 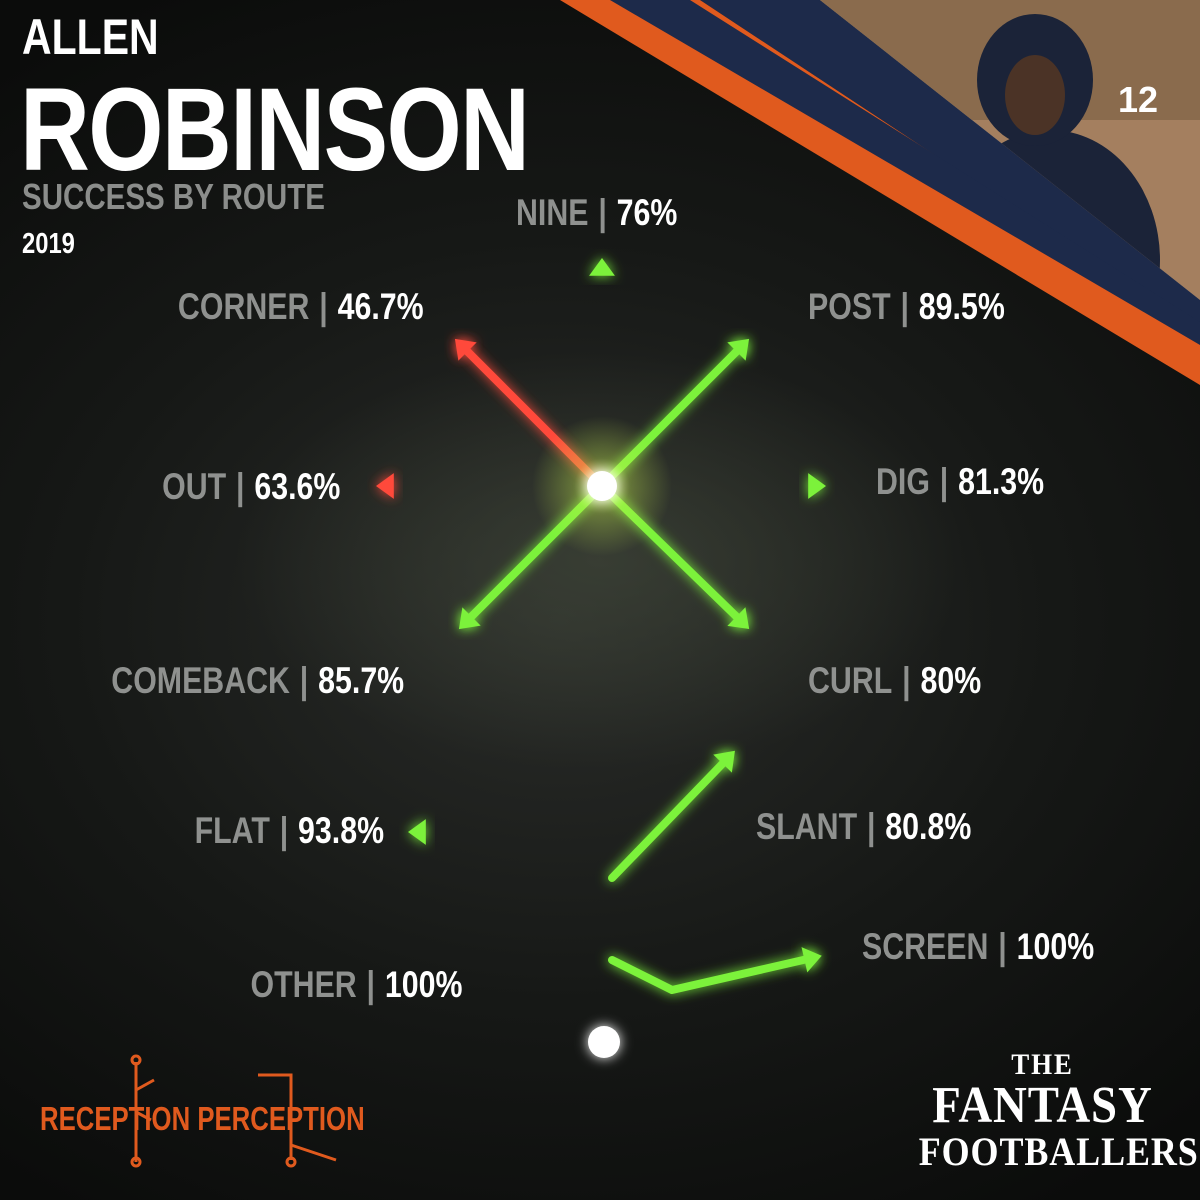 What do you see at coordinates (232, 830) in the screenshot?
I see `route-name: FLAT` at bounding box center [232, 830].